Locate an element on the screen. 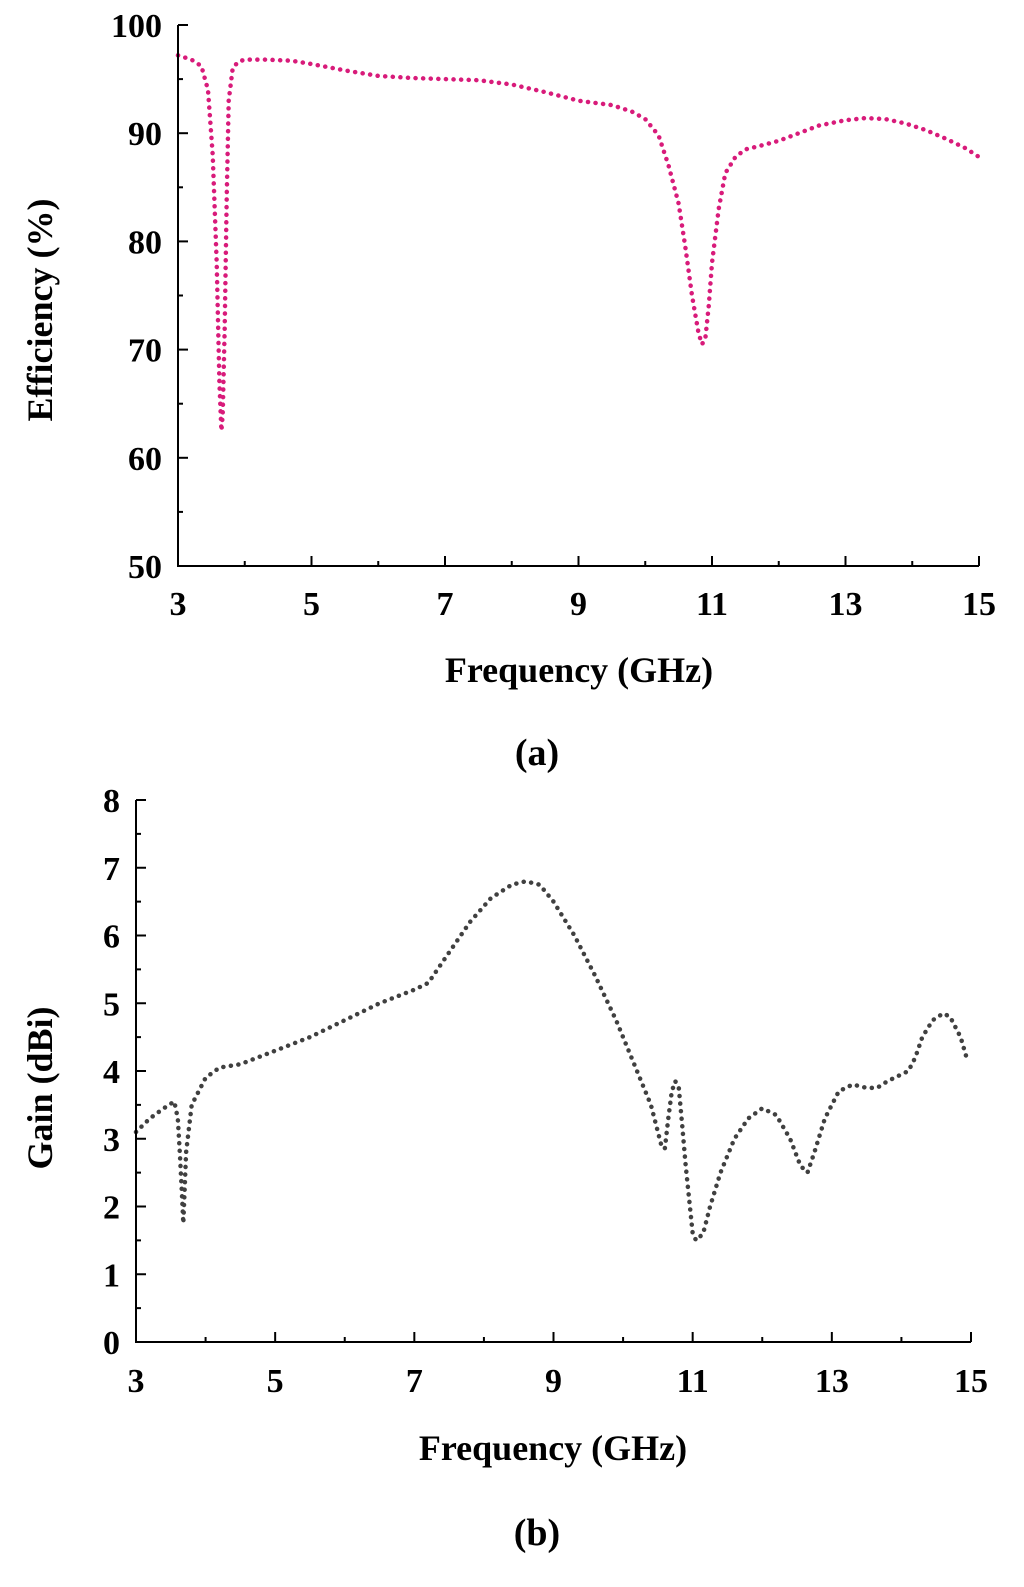 The image size is (1024, 1587). gain-y-tick-label: 5 is located at coordinates (111, 1004).